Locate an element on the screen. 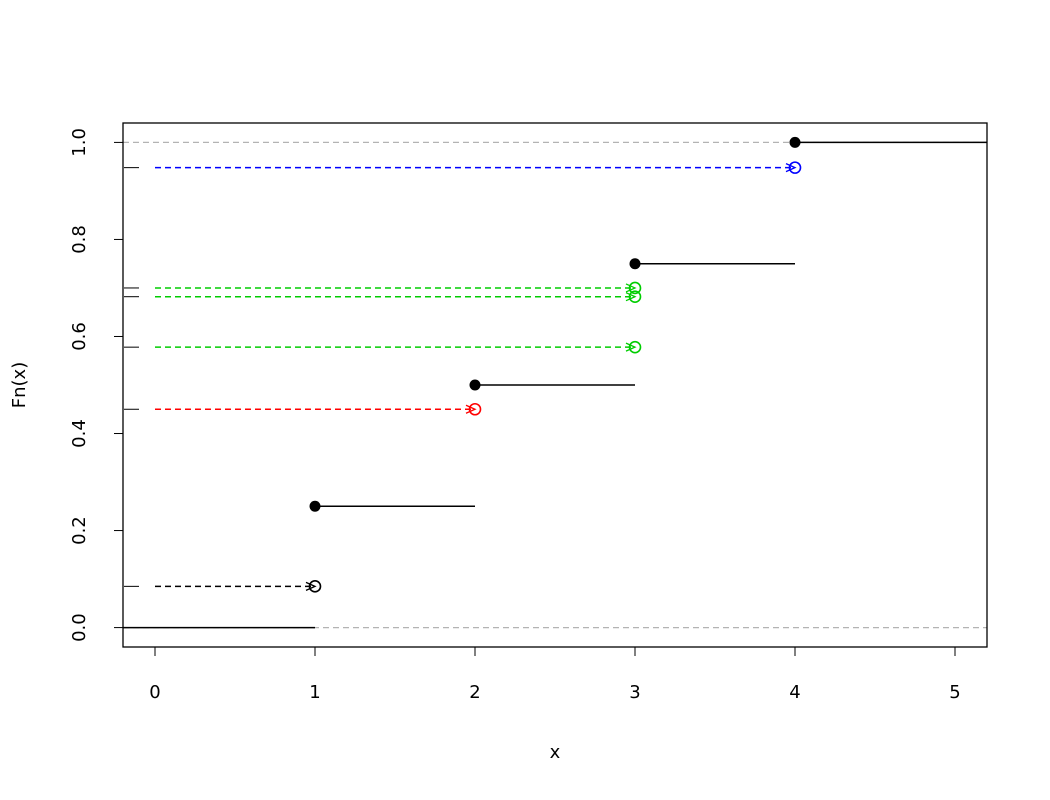 The height and width of the screenshot is (800, 1050). x-tick-label: 3 is located at coordinates (634, 692).